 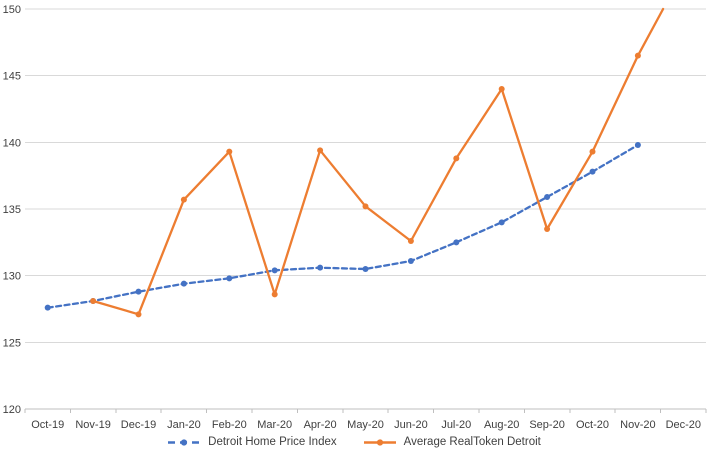 What do you see at coordinates (12, 77) in the screenshot?
I see `y-tick-label: 145` at bounding box center [12, 77].